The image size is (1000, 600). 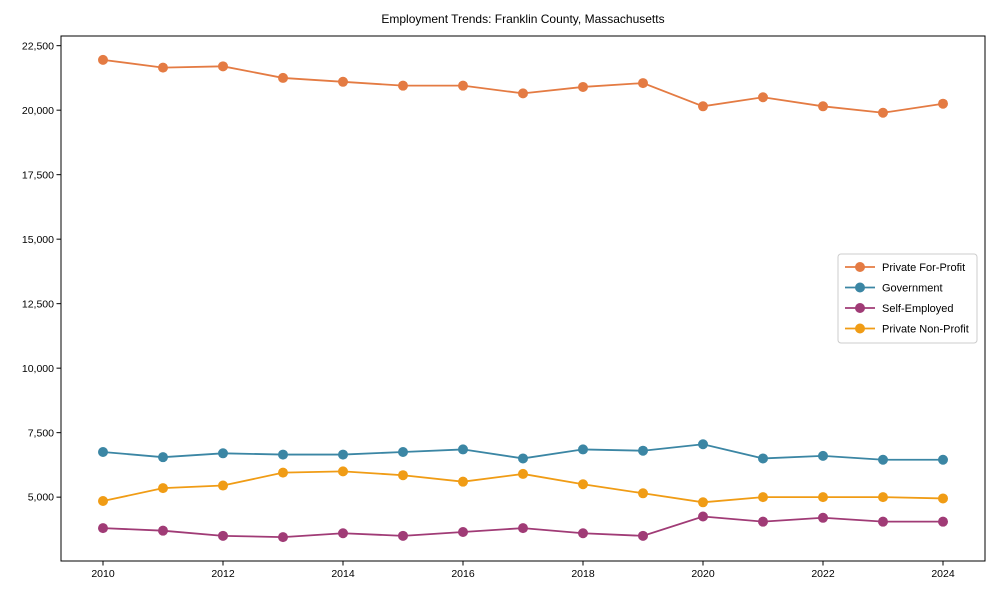 I want to click on legend-swatch-marker-private-non-profit, so click(x=860, y=328).